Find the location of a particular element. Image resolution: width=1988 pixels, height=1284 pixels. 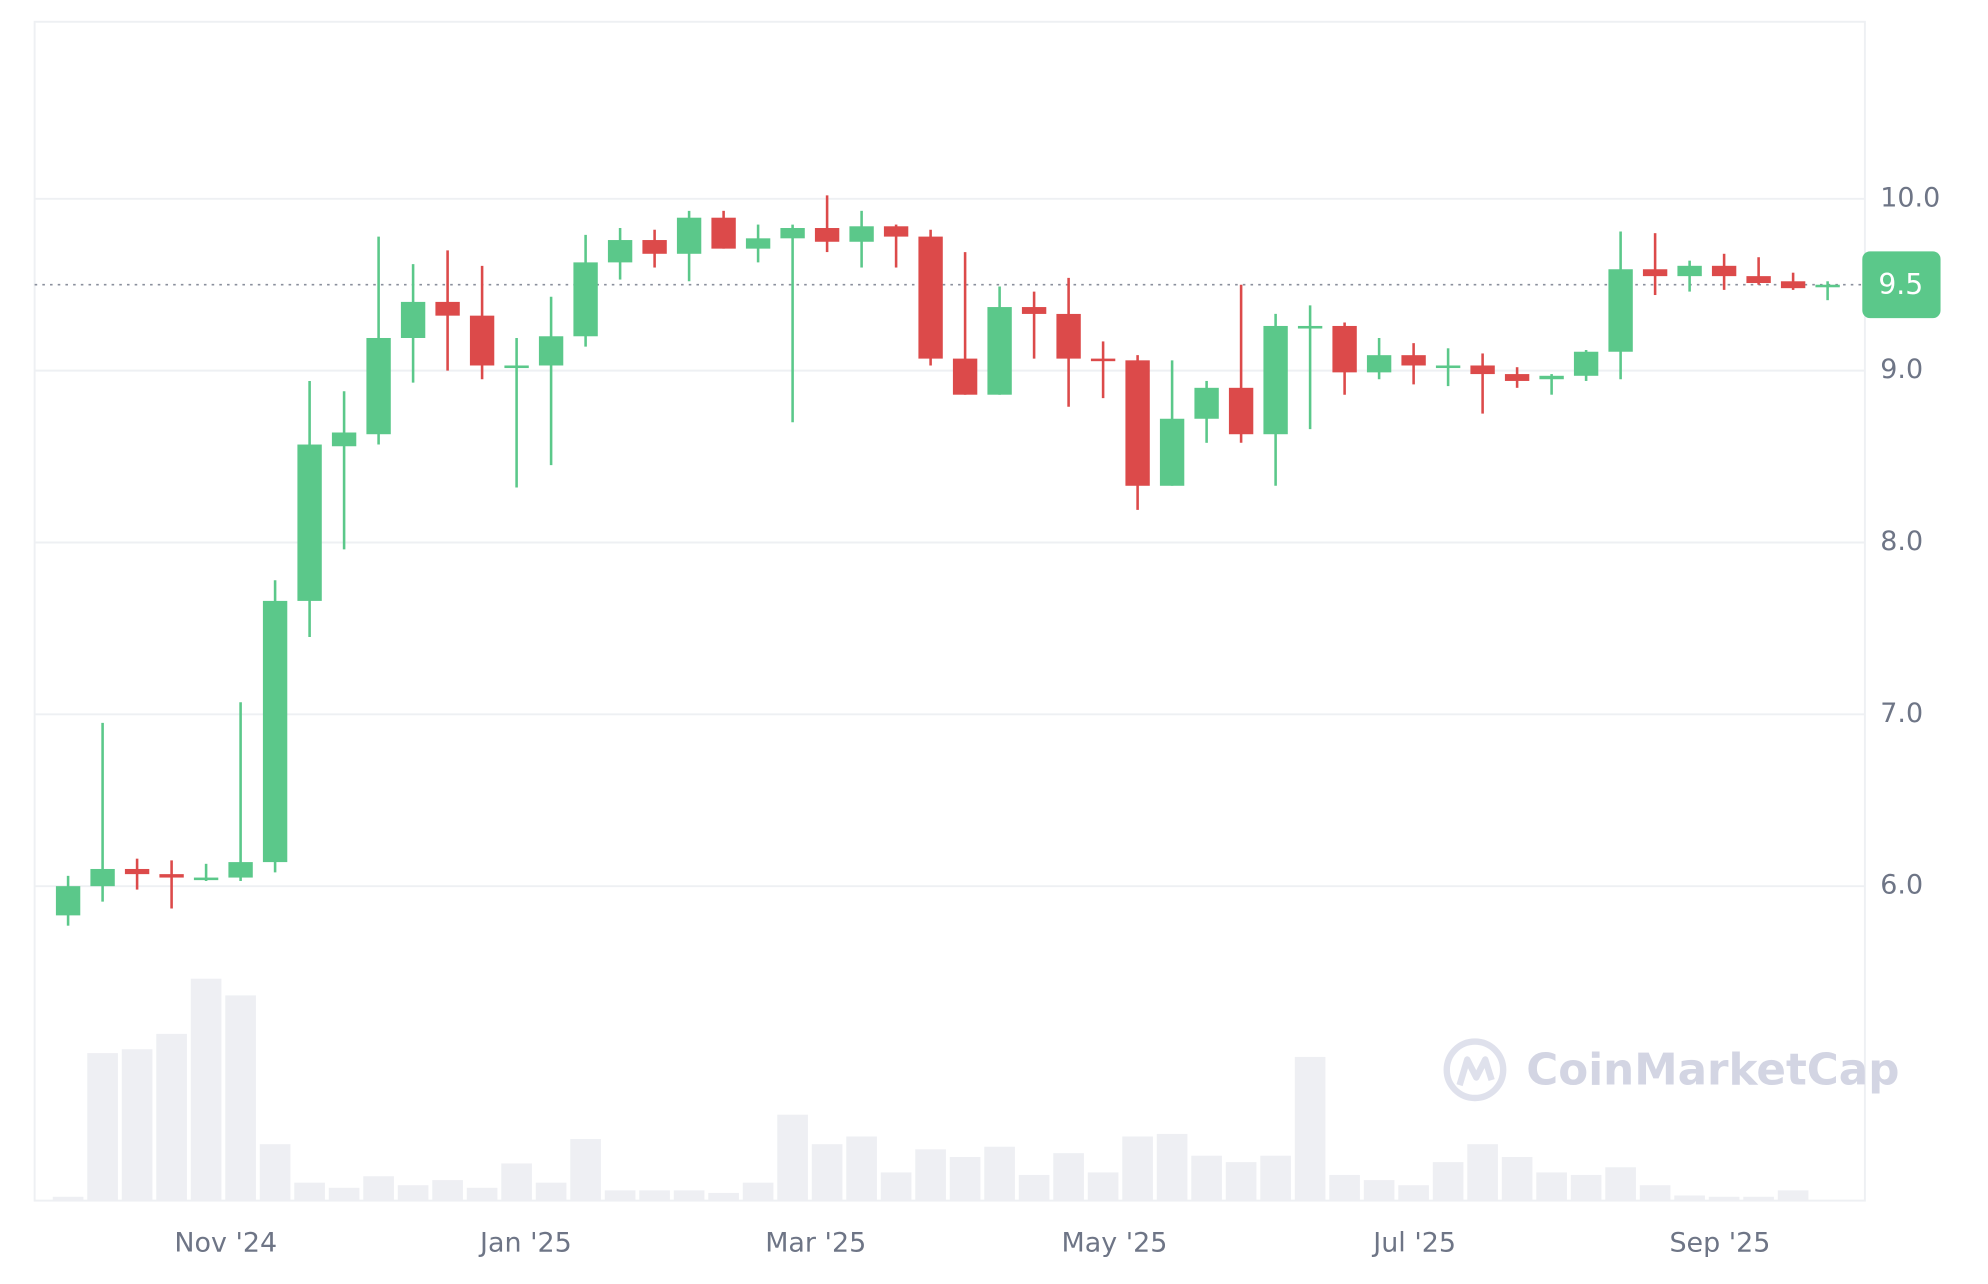

y-tick-label: 6.0 is located at coordinates (1901, 885).